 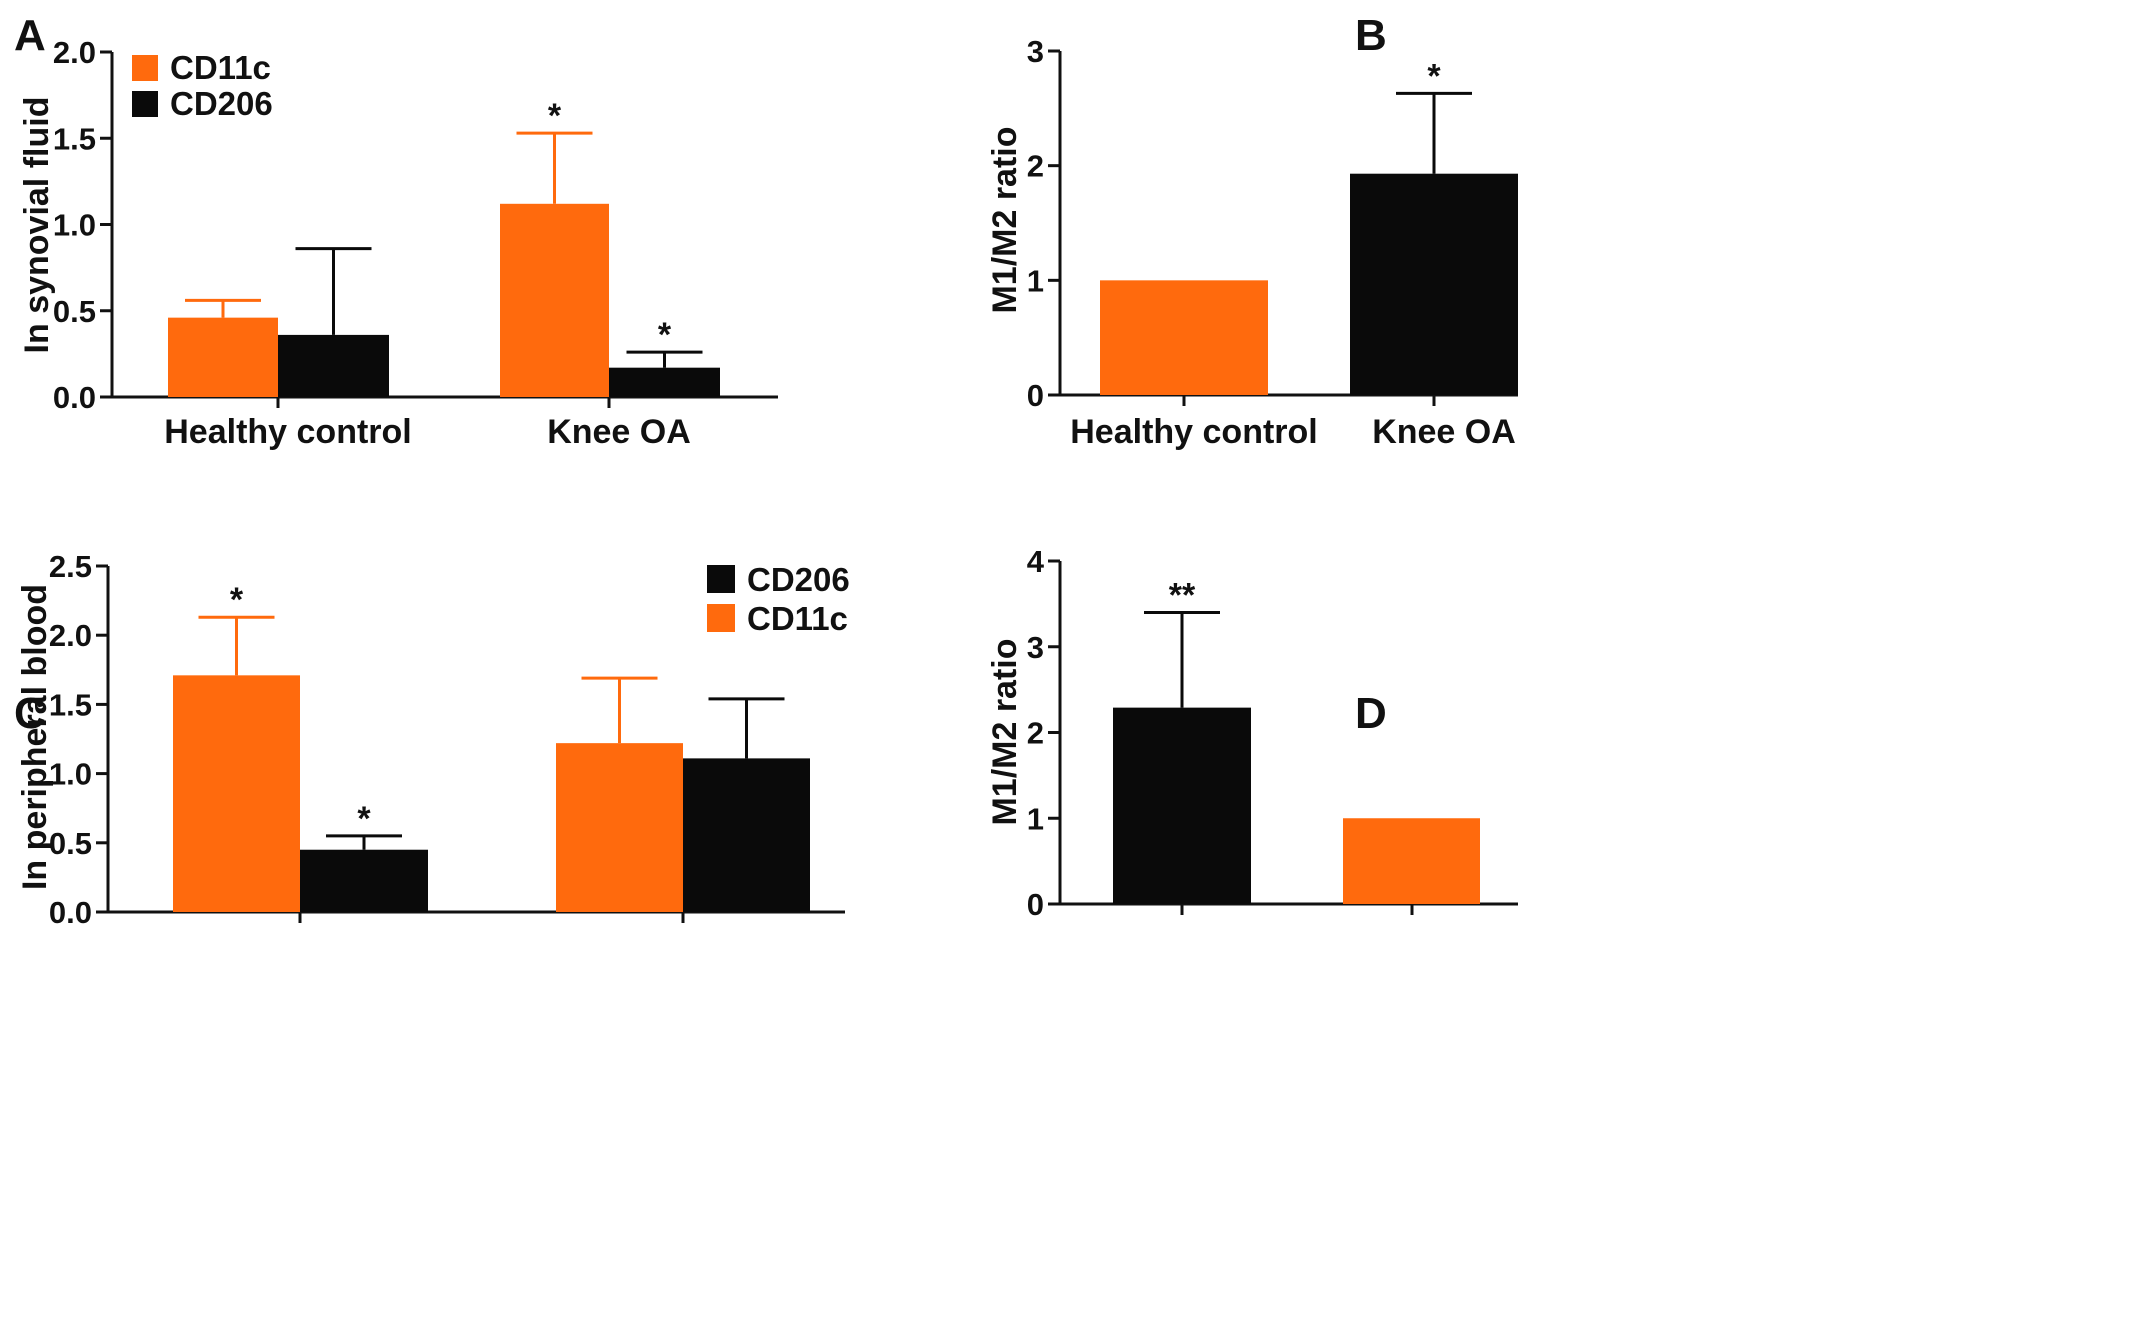 I want to click on chart-panel-d: 0 1 2 3 4 M1/M2 ratio **, so click(x=1252, y=733).